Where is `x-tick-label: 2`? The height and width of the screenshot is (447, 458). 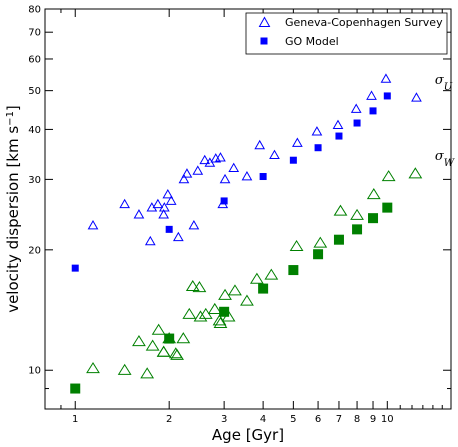
x-tick-label: 2 is located at coordinates (169, 419).